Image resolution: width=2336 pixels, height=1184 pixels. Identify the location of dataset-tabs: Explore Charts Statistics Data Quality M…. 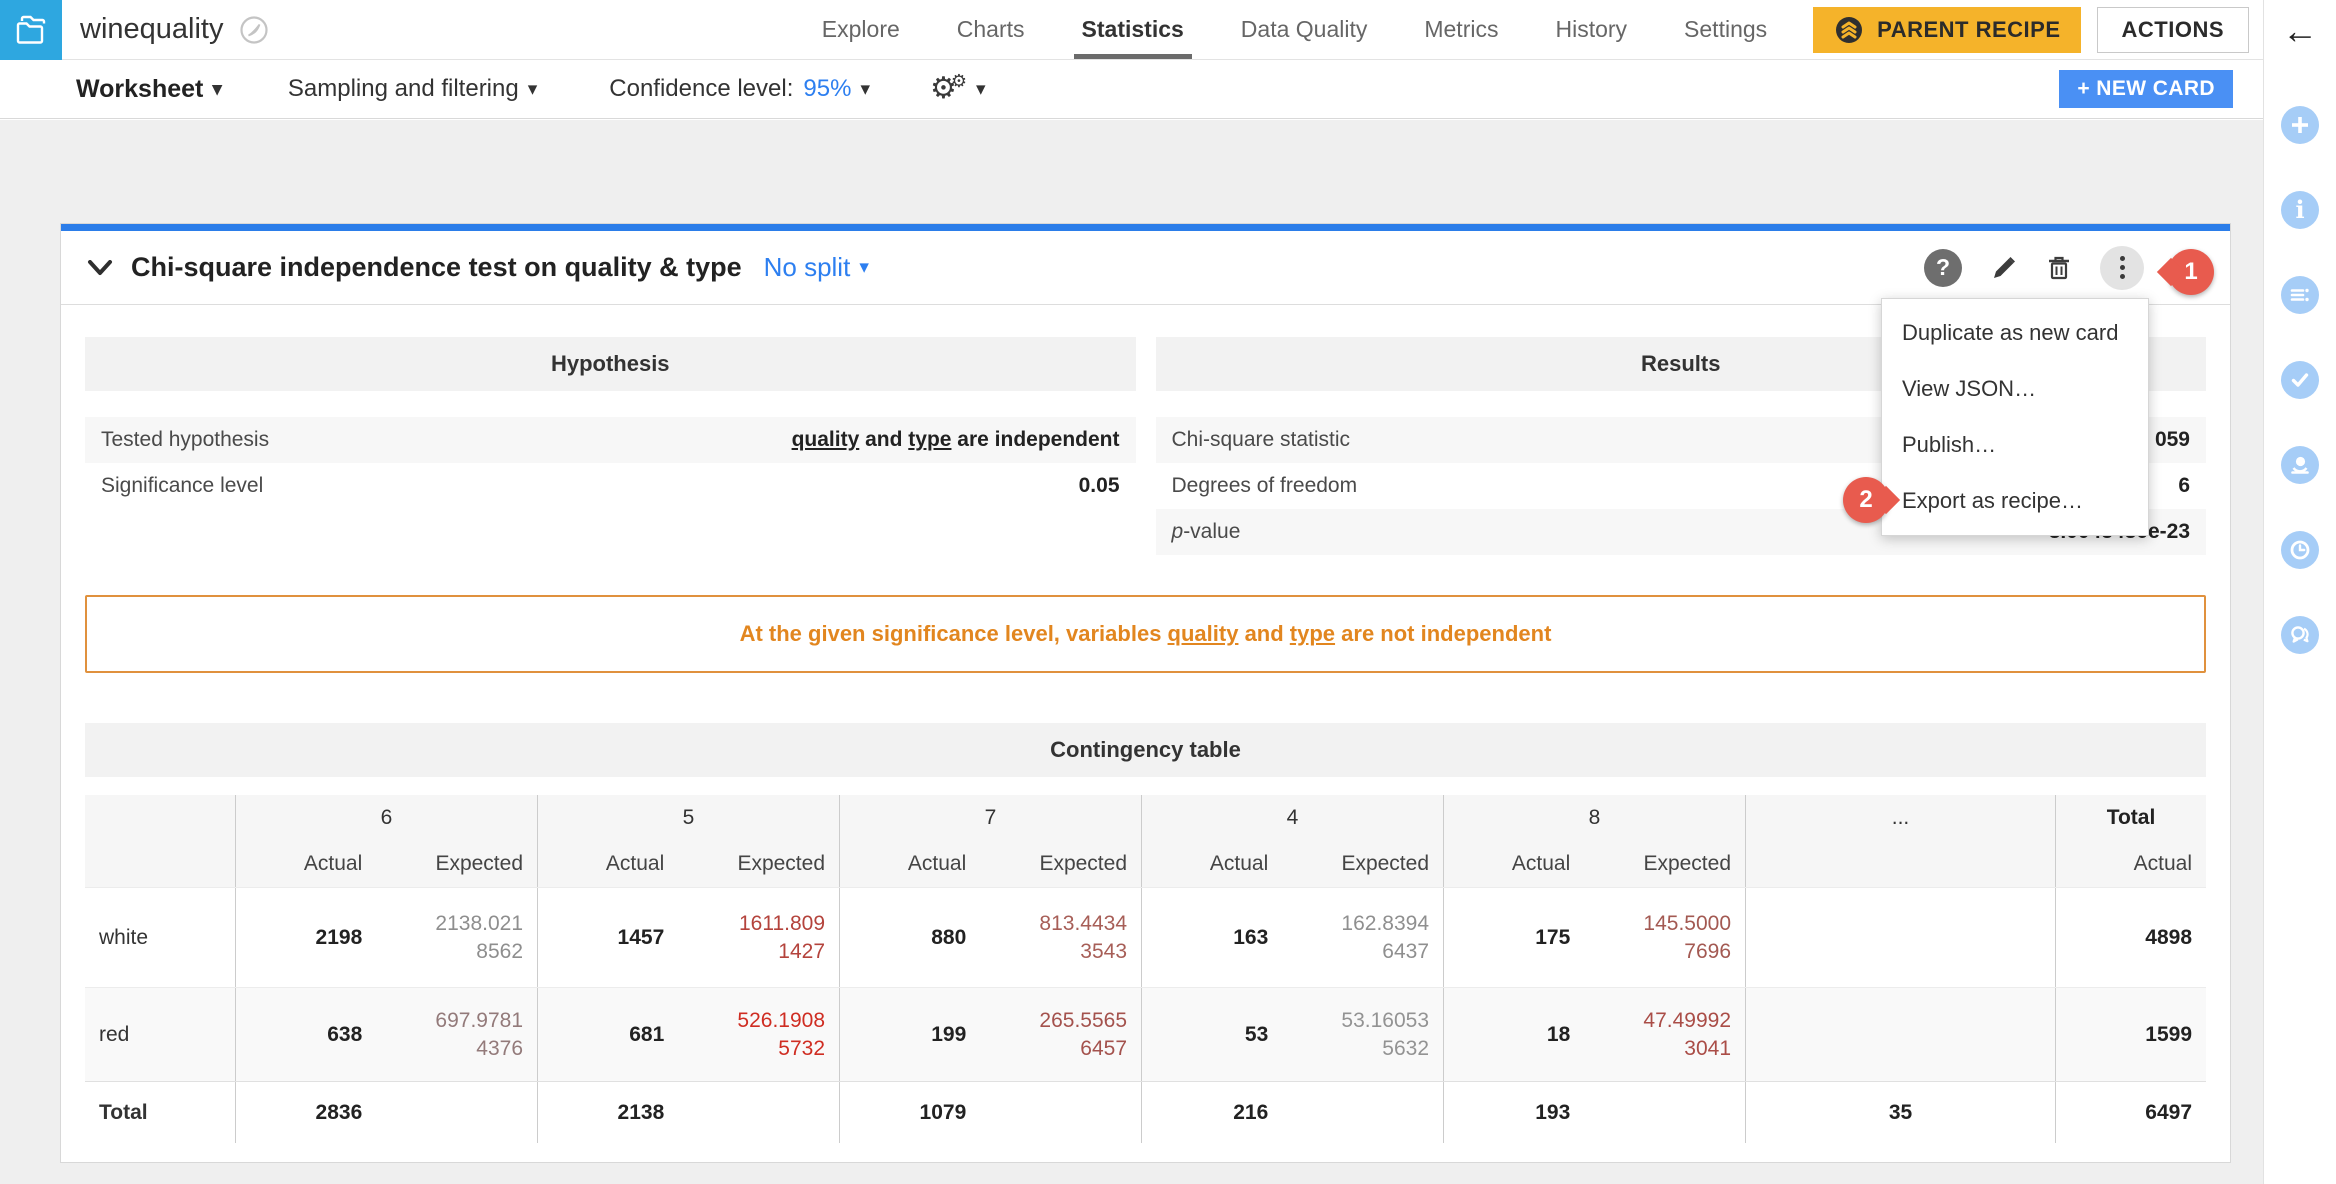
(1294, 29).